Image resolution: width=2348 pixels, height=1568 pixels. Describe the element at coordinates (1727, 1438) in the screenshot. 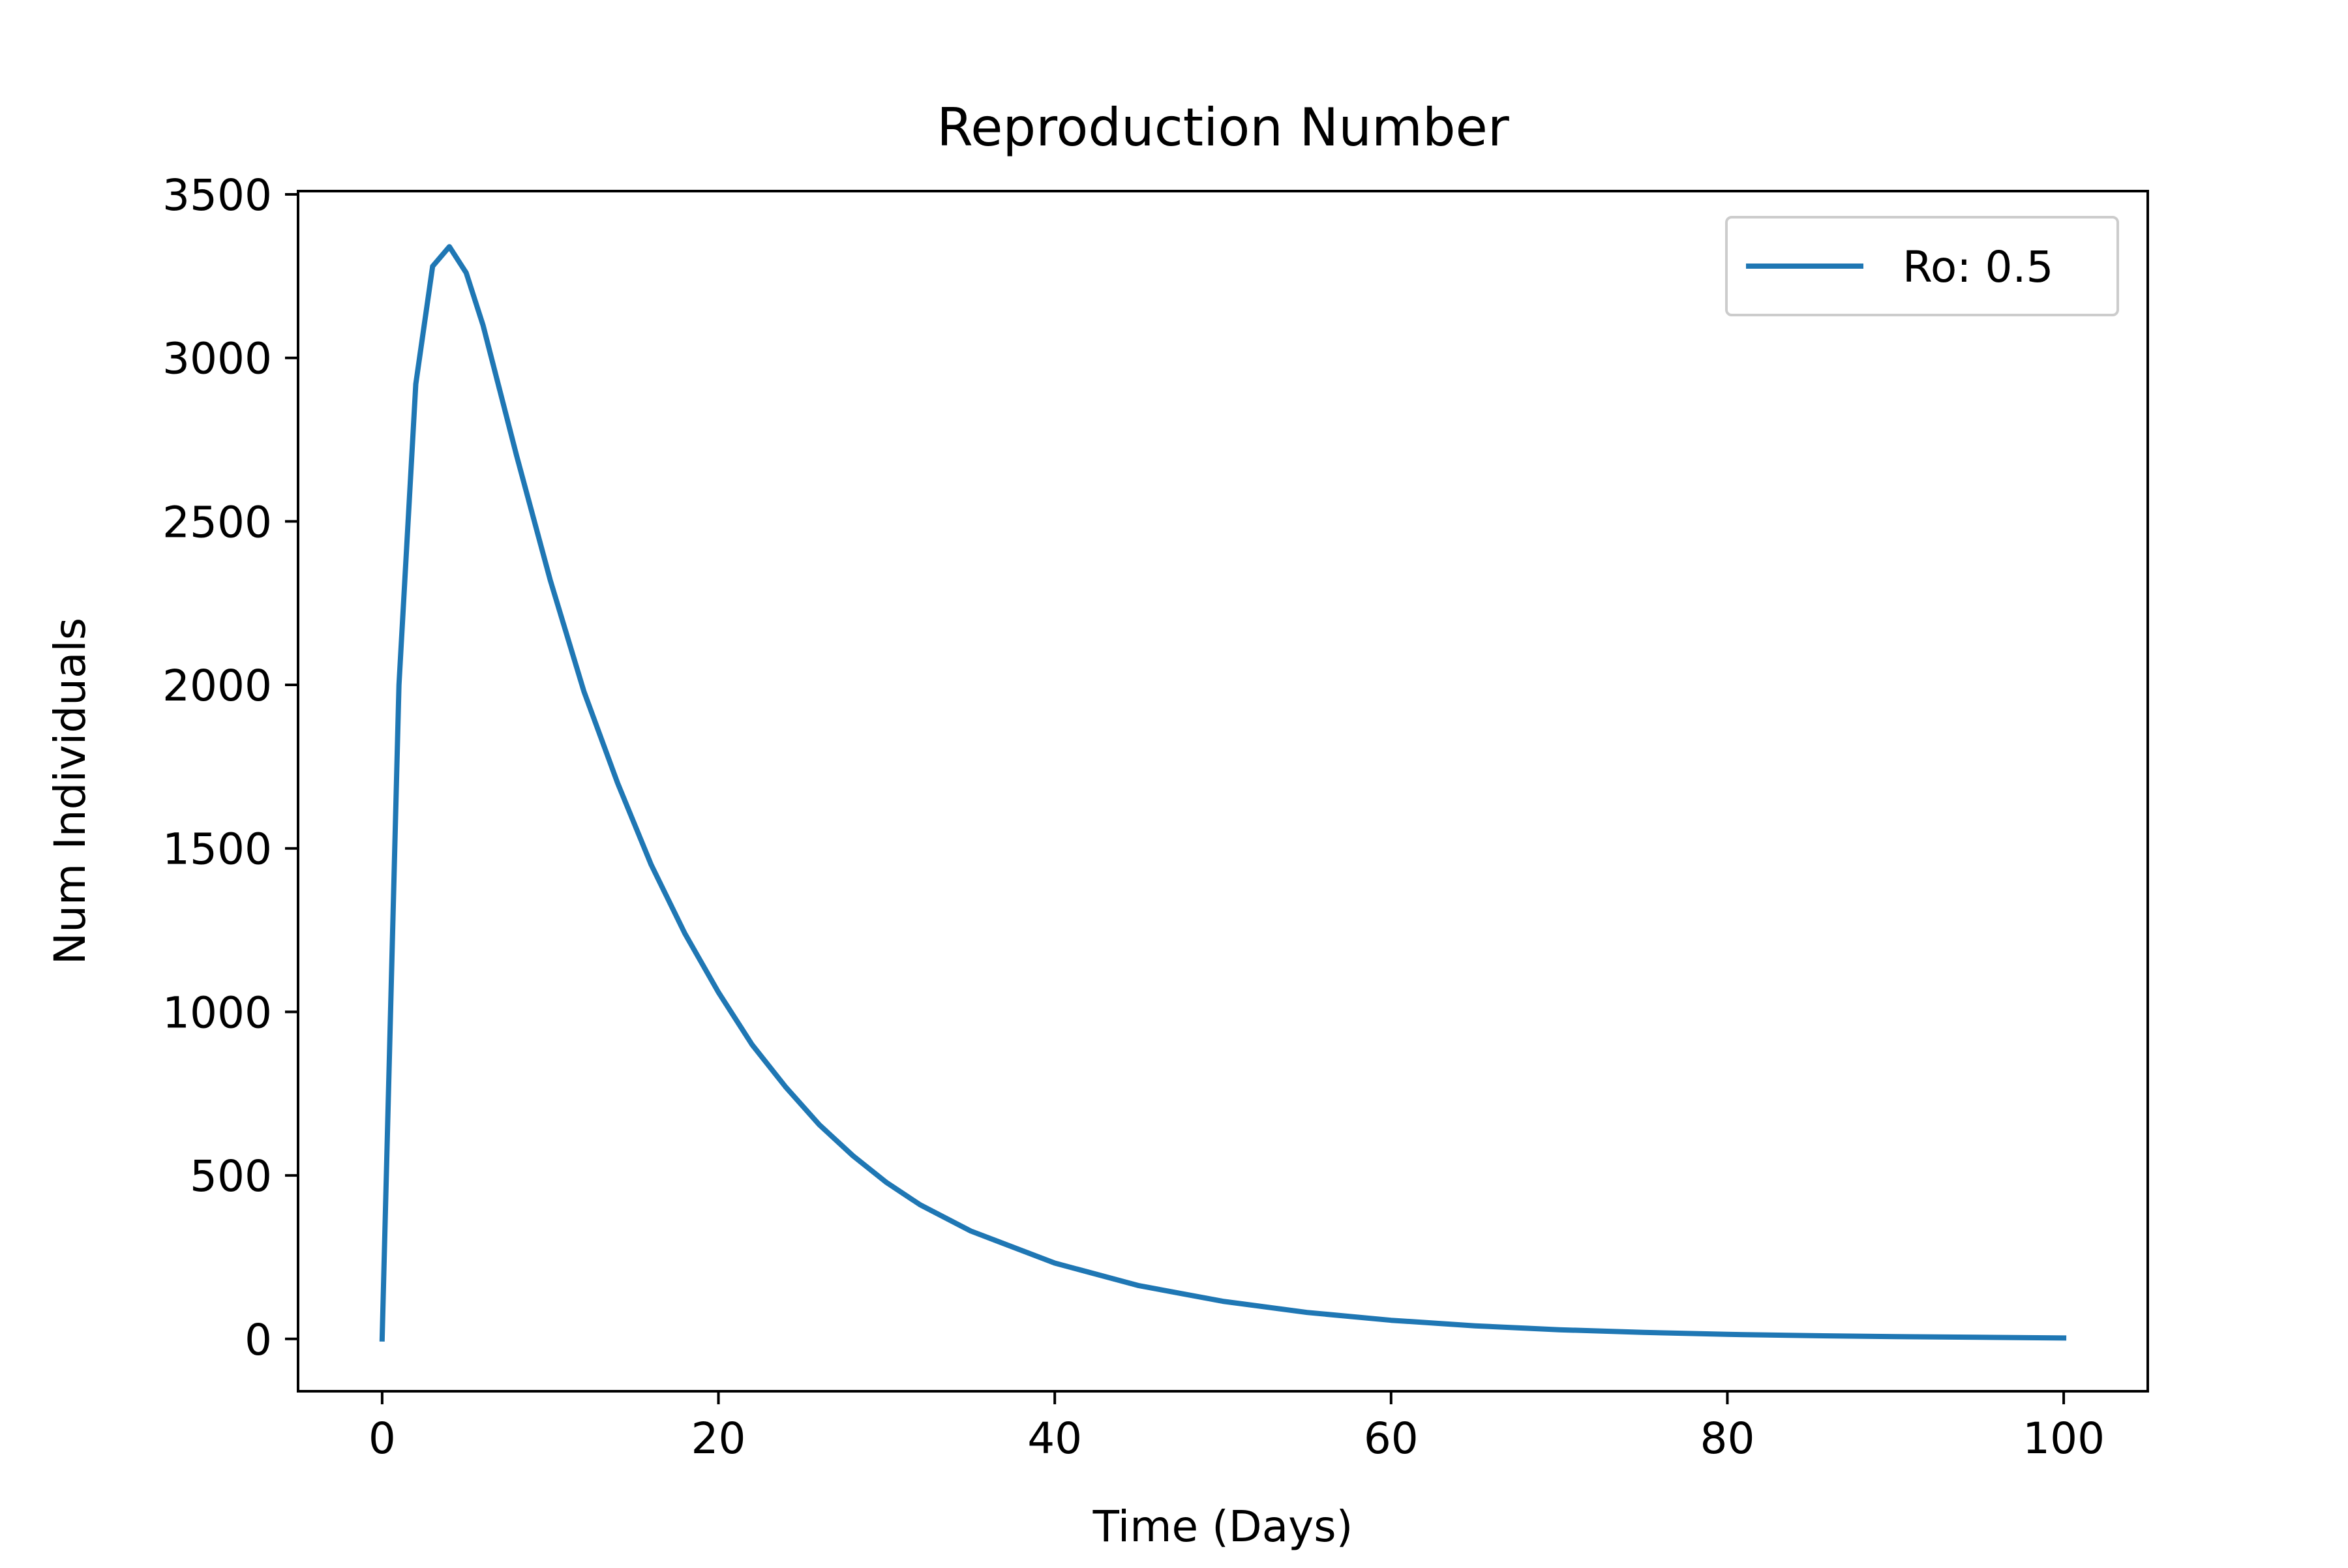

I see `x-tick-label: 80` at that location.